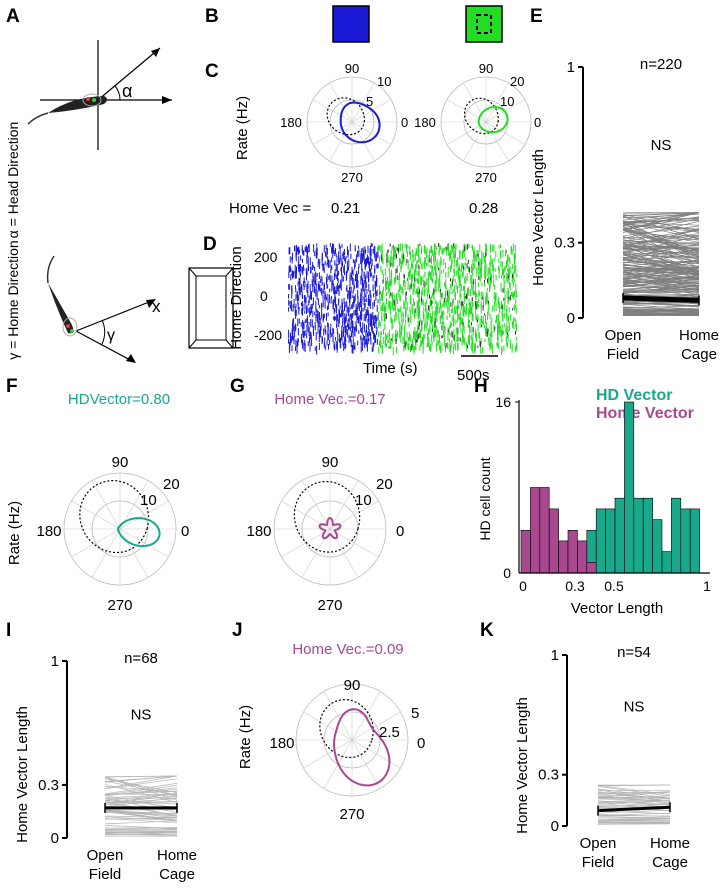 The image size is (720, 890). I want to click on home-vector-bar, so click(591, 567).